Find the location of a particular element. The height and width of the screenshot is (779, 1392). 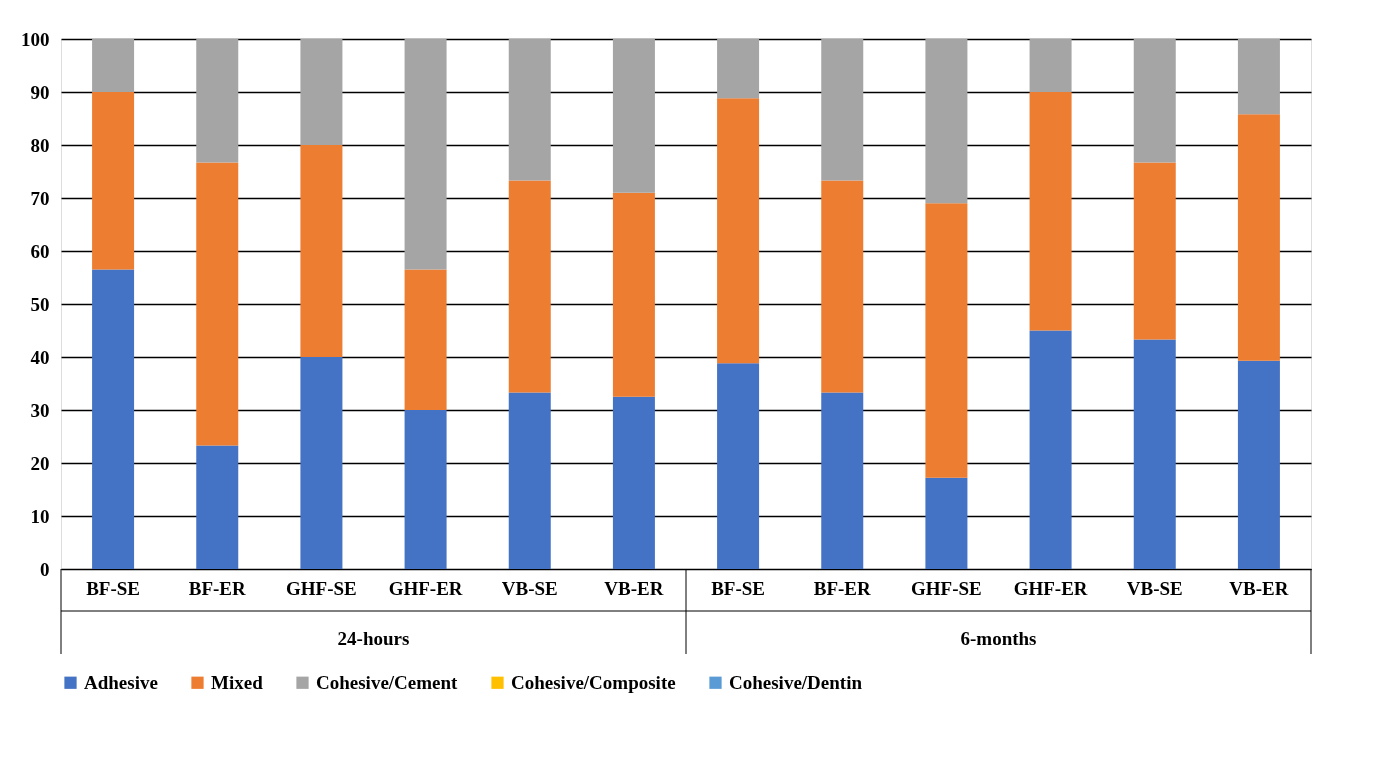

y-tick-label: 0 is located at coordinates (45, 569).